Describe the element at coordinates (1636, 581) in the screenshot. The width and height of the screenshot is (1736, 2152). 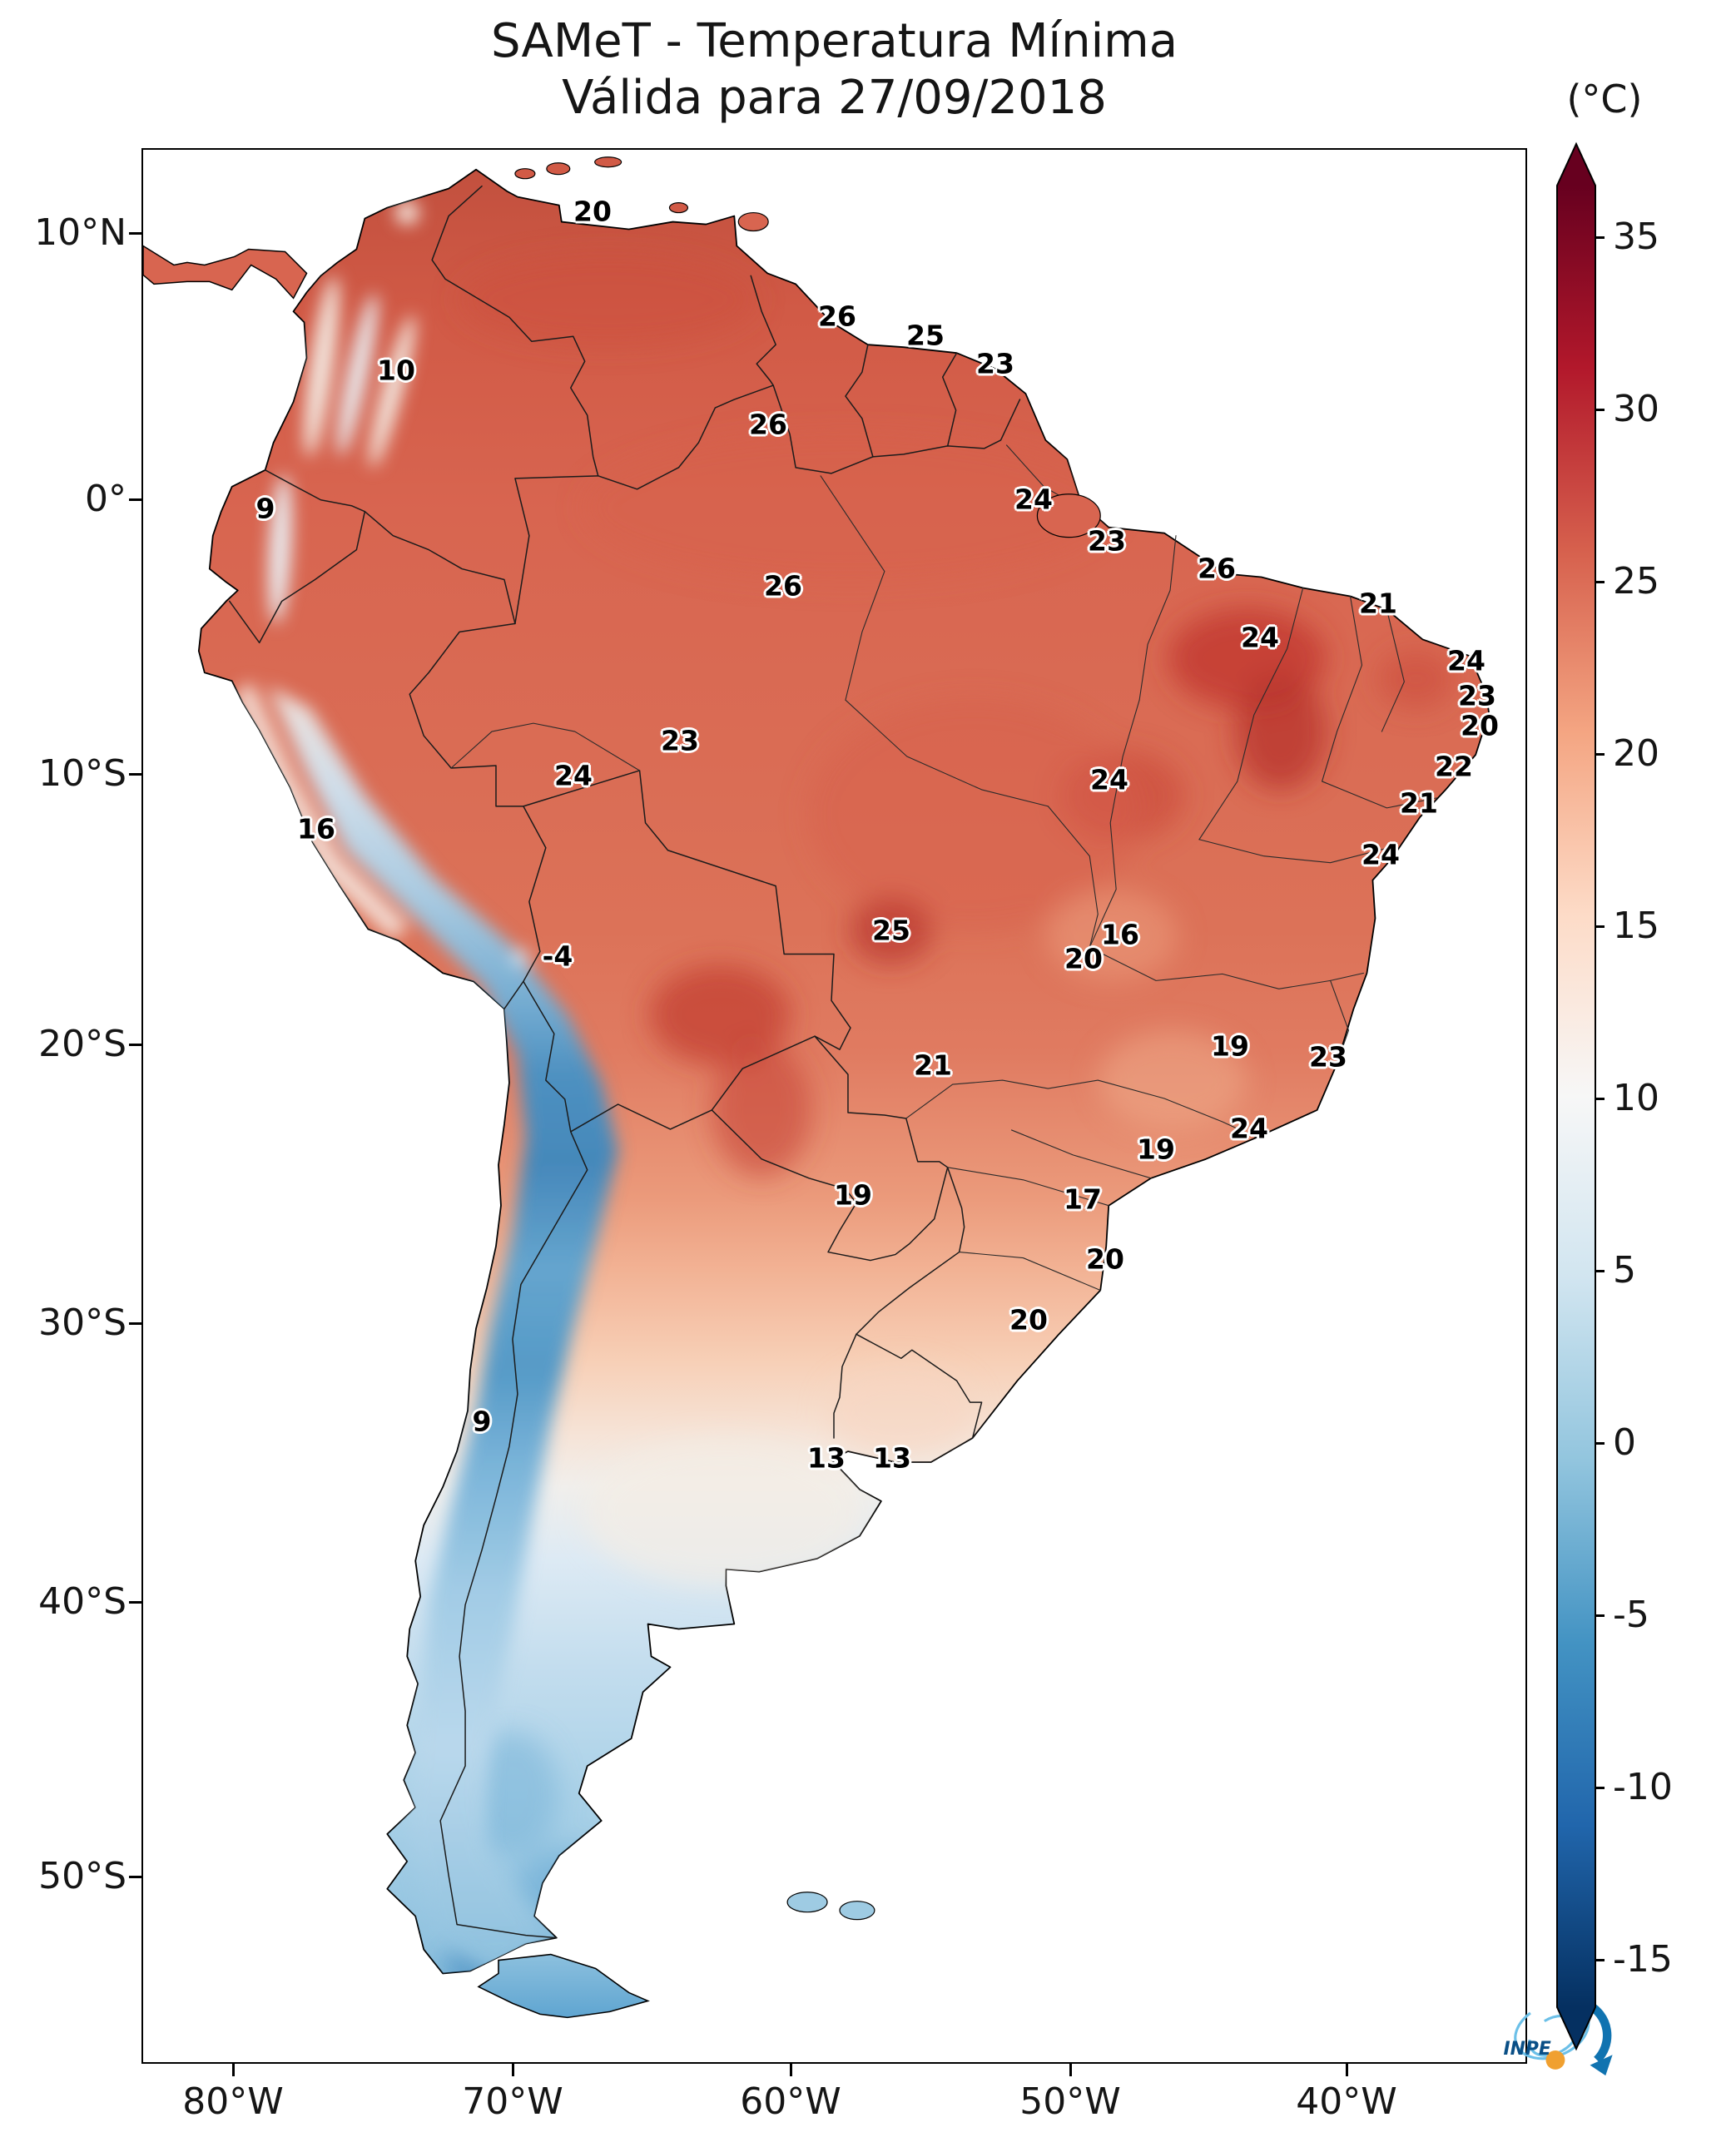
I see `colorbar-tick-label: 25` at that location.